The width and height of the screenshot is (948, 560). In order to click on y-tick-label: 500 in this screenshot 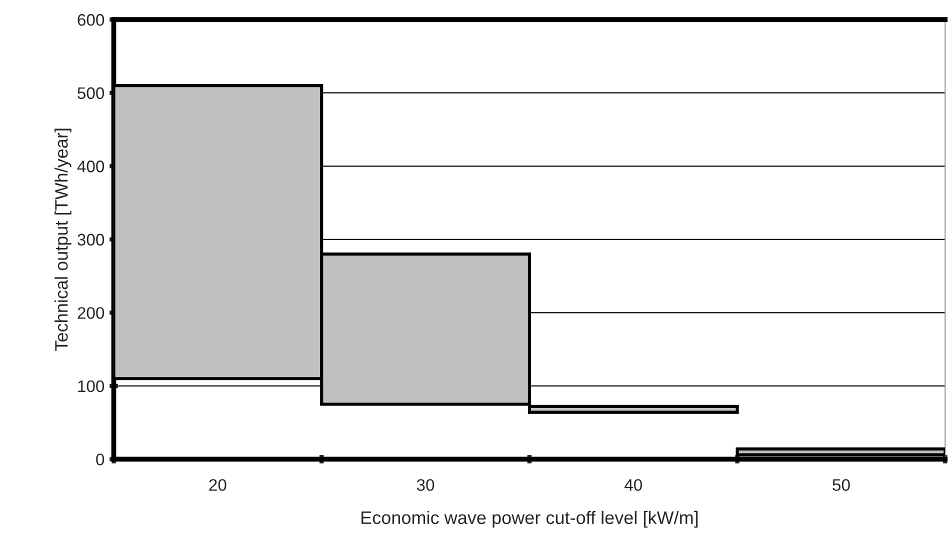, I will do `click(91, 93)`.